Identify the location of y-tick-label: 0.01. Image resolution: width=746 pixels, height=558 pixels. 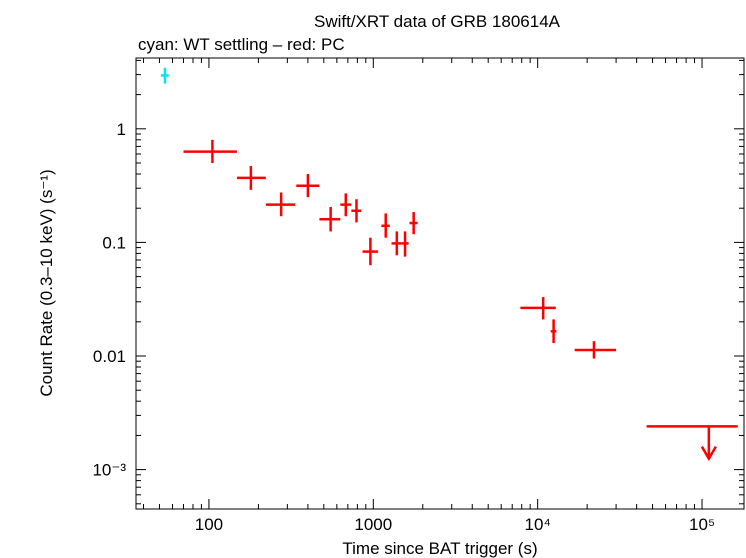
(109, 356).